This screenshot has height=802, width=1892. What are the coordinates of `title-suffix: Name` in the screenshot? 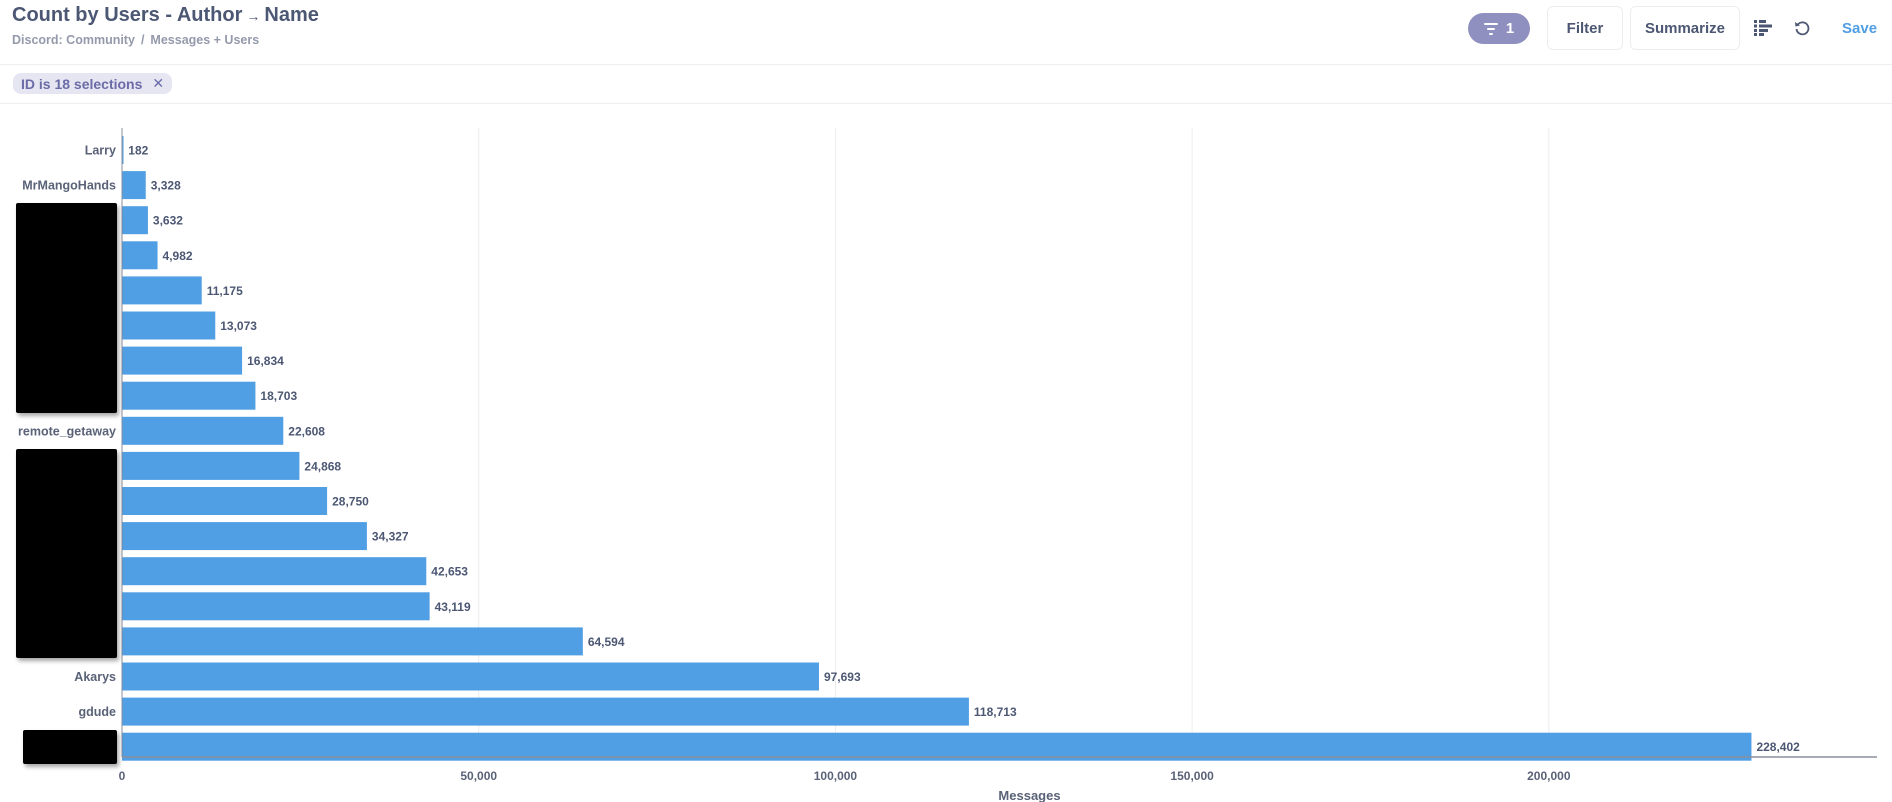 It's located at (291, 15).